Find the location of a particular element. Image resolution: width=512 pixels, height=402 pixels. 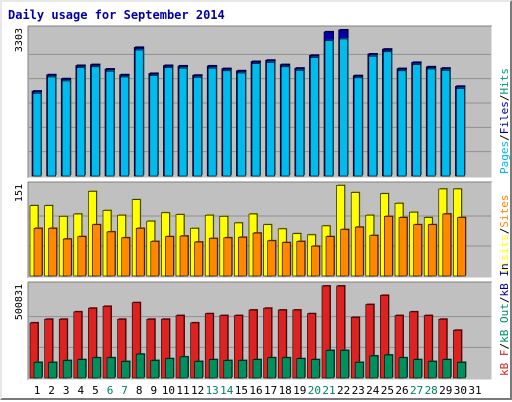

legend-entry: Hits is located at coordinates (504, 81).